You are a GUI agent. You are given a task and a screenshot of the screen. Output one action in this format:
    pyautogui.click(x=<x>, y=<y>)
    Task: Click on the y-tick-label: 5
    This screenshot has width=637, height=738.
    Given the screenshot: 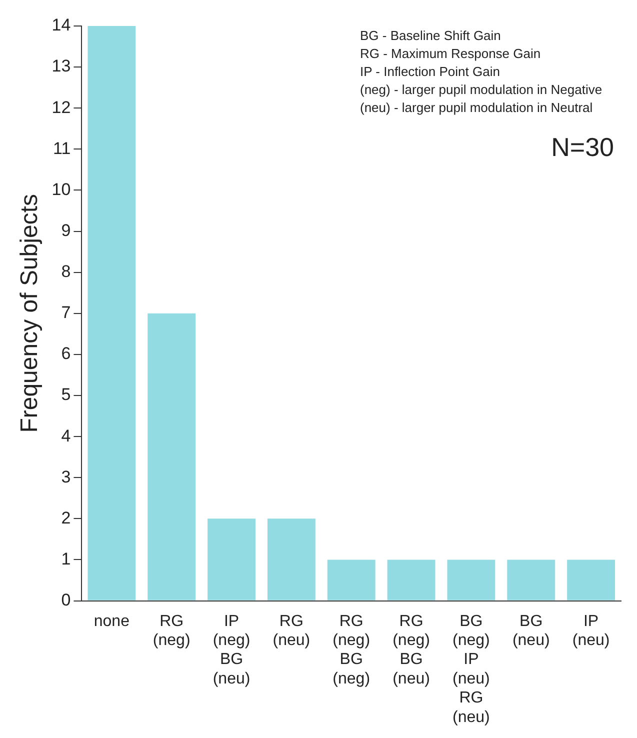 What is the action you would take?
    pyautogui.click(x=66, y=394)
    